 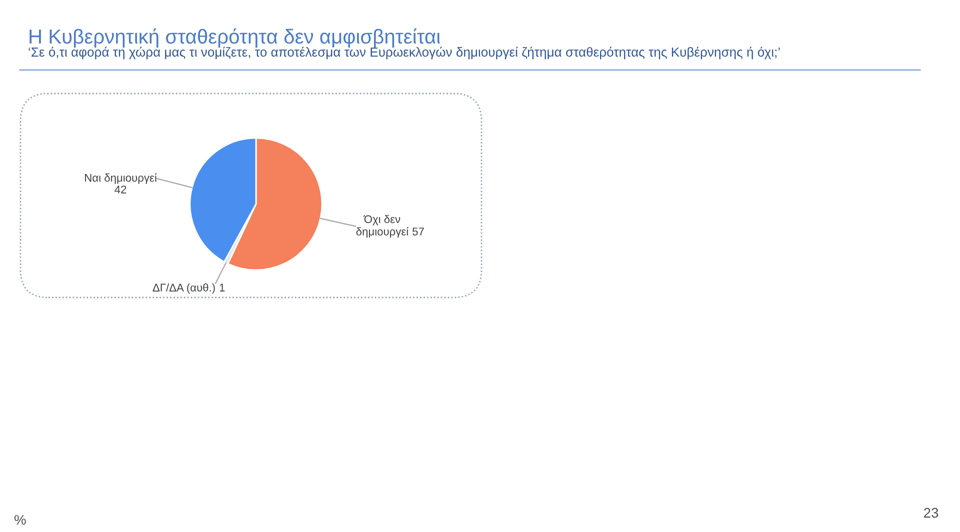 What do you see at coordinates (120, 190) in the screenshot?
I see `data-label: 42` at bounding box center [120, 190].